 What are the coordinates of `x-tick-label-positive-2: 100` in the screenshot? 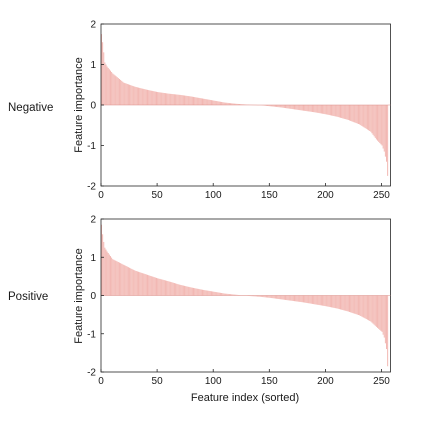 It's located at (213, 381).